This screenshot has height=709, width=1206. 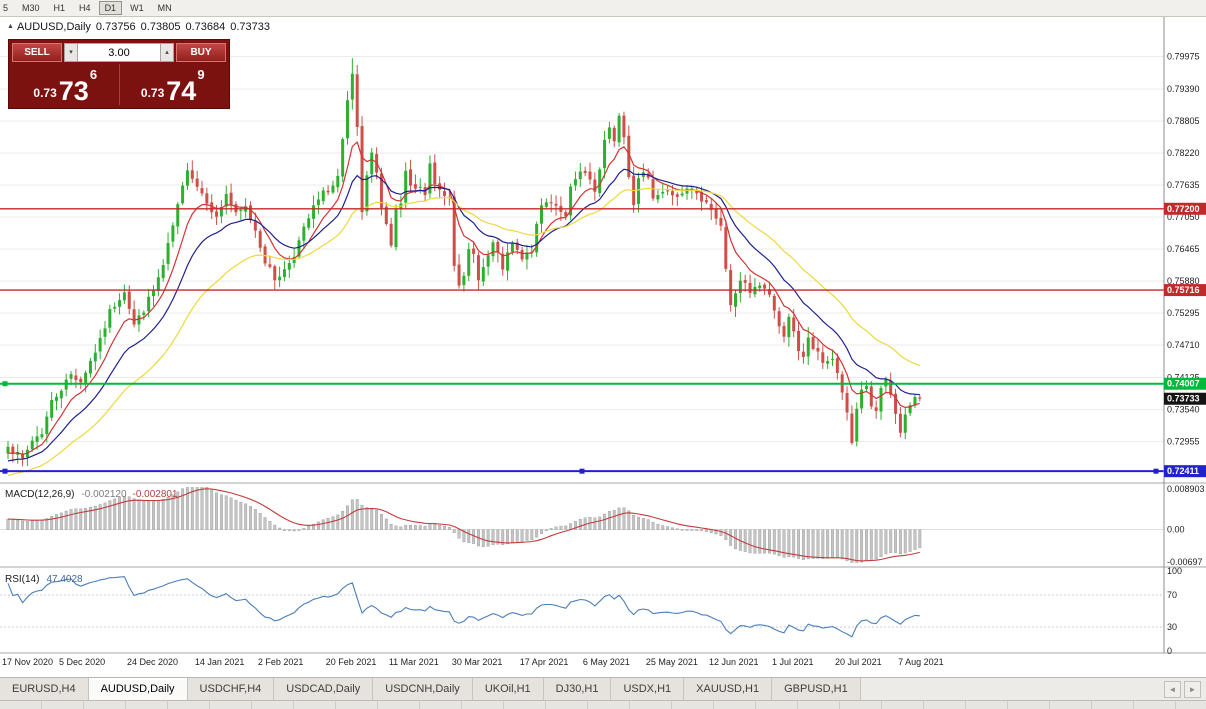 I want to click on date-axis-label: 6 May 2021, so click(x=606, y=662).